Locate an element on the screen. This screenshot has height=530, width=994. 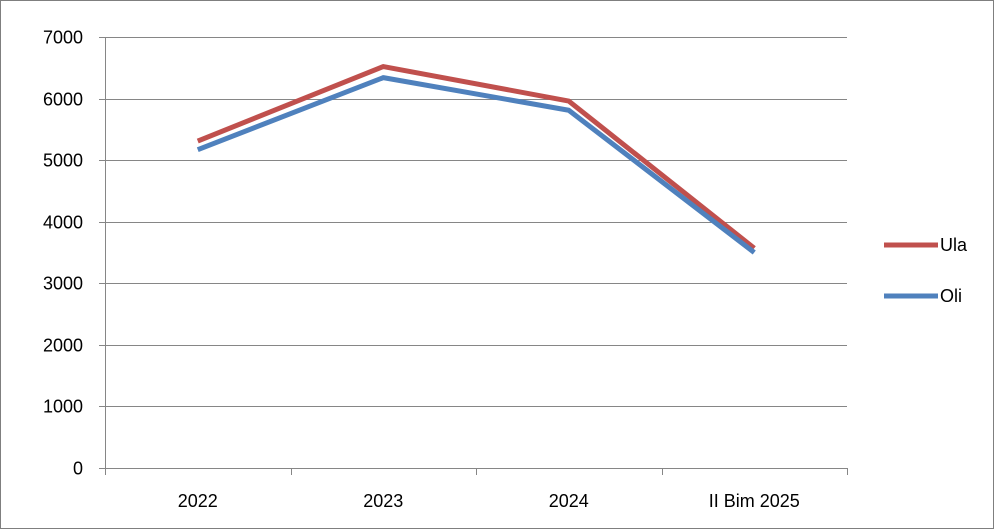
legend-label-oli: Oli is located at coordinates (951, 296).